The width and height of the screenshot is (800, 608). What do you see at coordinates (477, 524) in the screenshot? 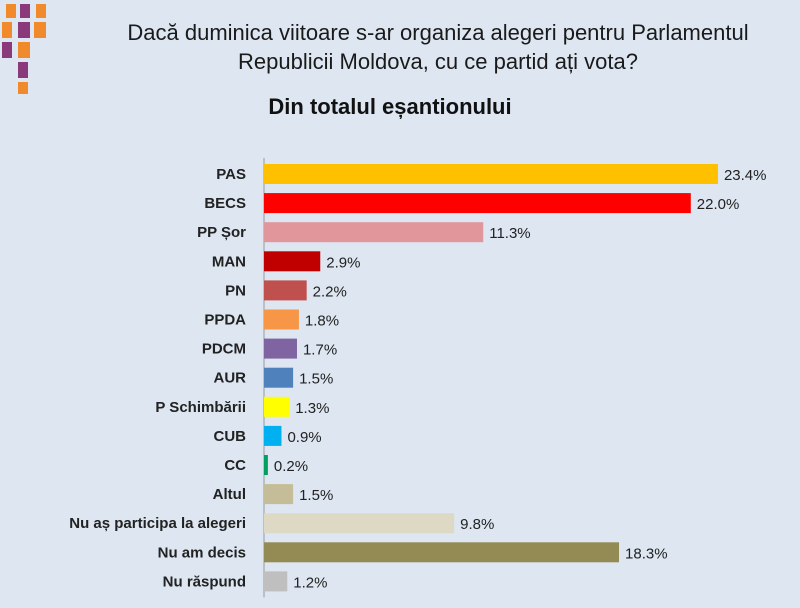
I see `value-label: 9.8%` at bounding box center [477, 524].